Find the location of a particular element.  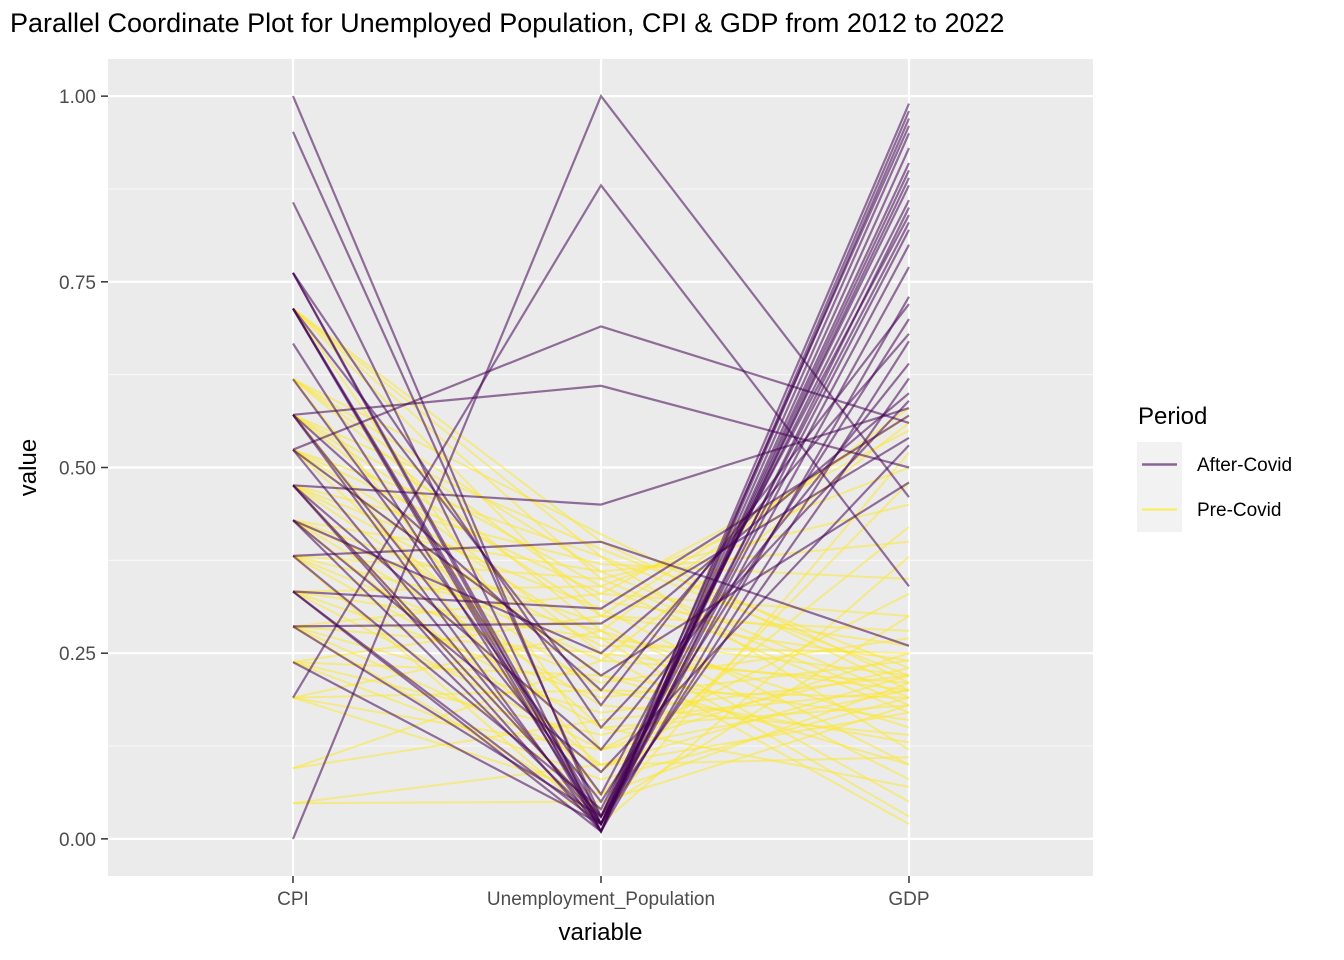

y-axis-ticks: 0.00 0.25 0.50 0.75 1.00 is located at coordinates (83, 469).